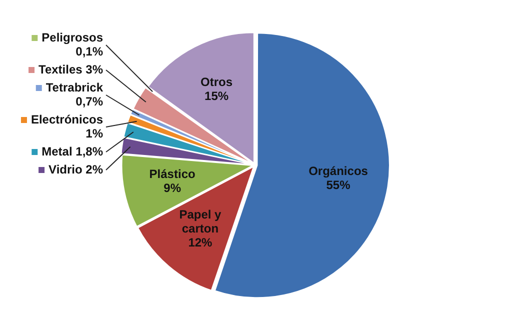 This screenshot has height=330, width=505. I want to click on data-label: 9%, so click(173, 188).